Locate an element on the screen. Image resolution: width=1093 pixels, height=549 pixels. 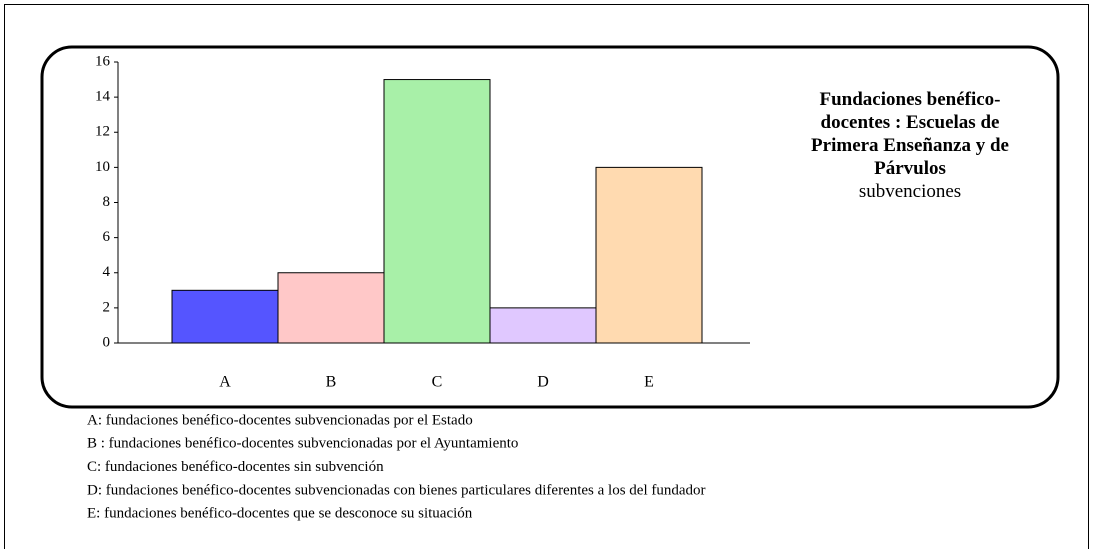
y-tick-label: 12 is located at coordinates (102, 132).